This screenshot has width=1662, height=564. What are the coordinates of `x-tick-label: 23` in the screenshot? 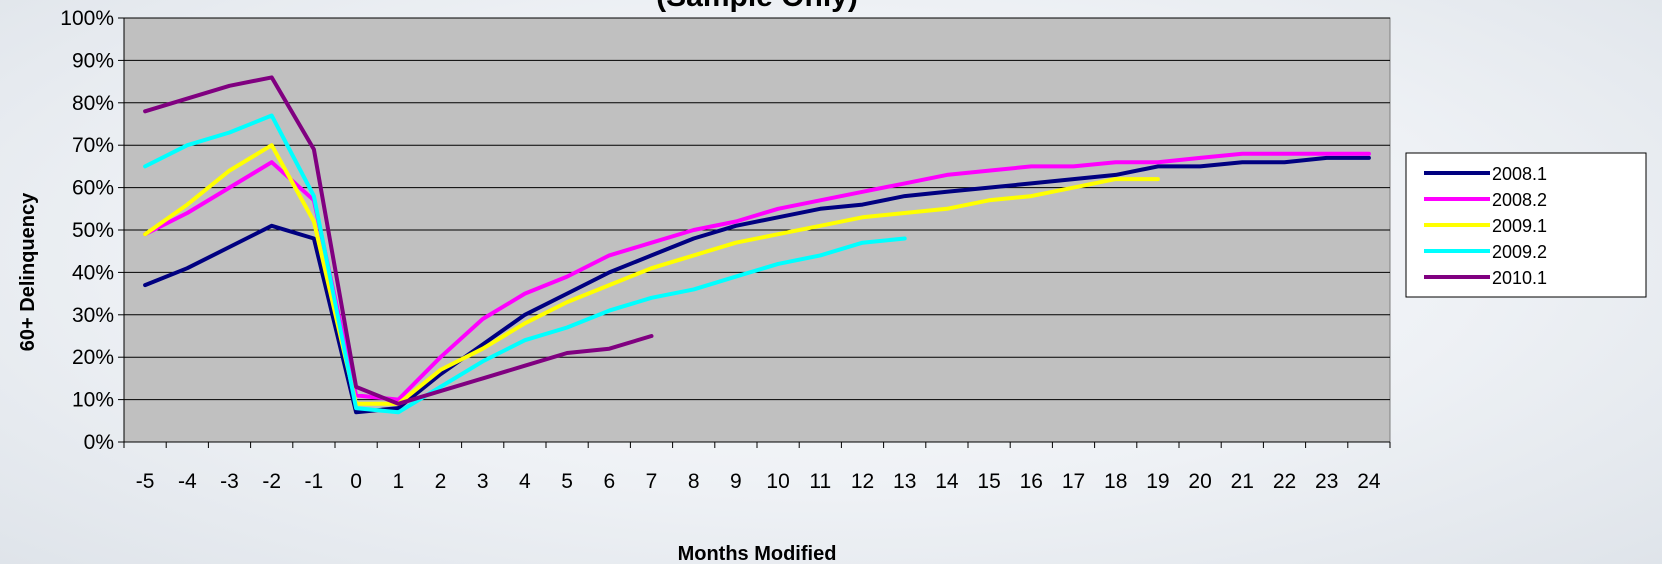 It's located at (1326, 481).